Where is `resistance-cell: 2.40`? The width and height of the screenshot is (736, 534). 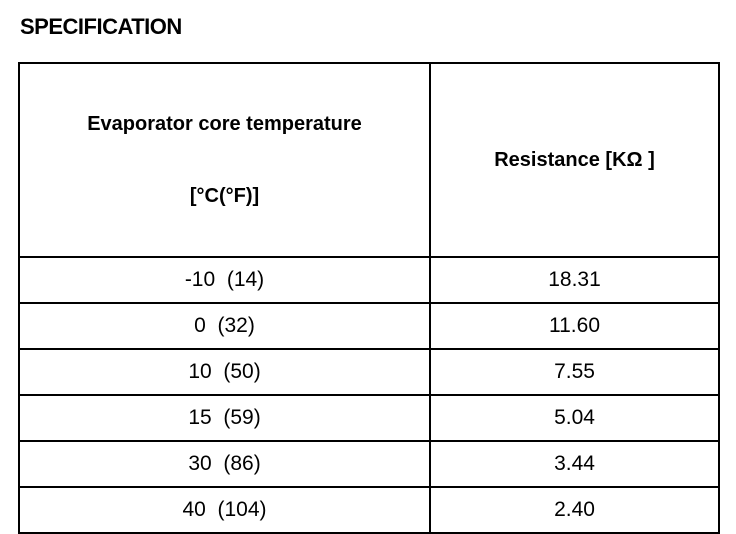 resistance-cell: 2.40 is located at coordinates (574, 510).